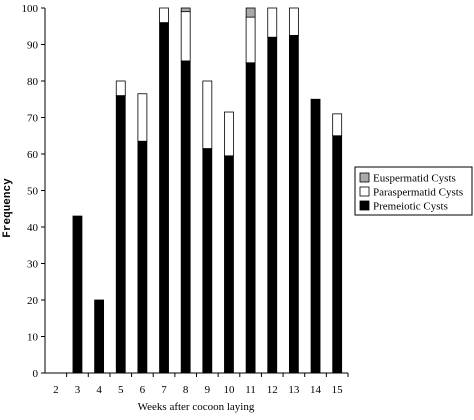  Describe the element at coordinates (250, 390) in the screenshot. I see `x-tick-label: 11` at that location.